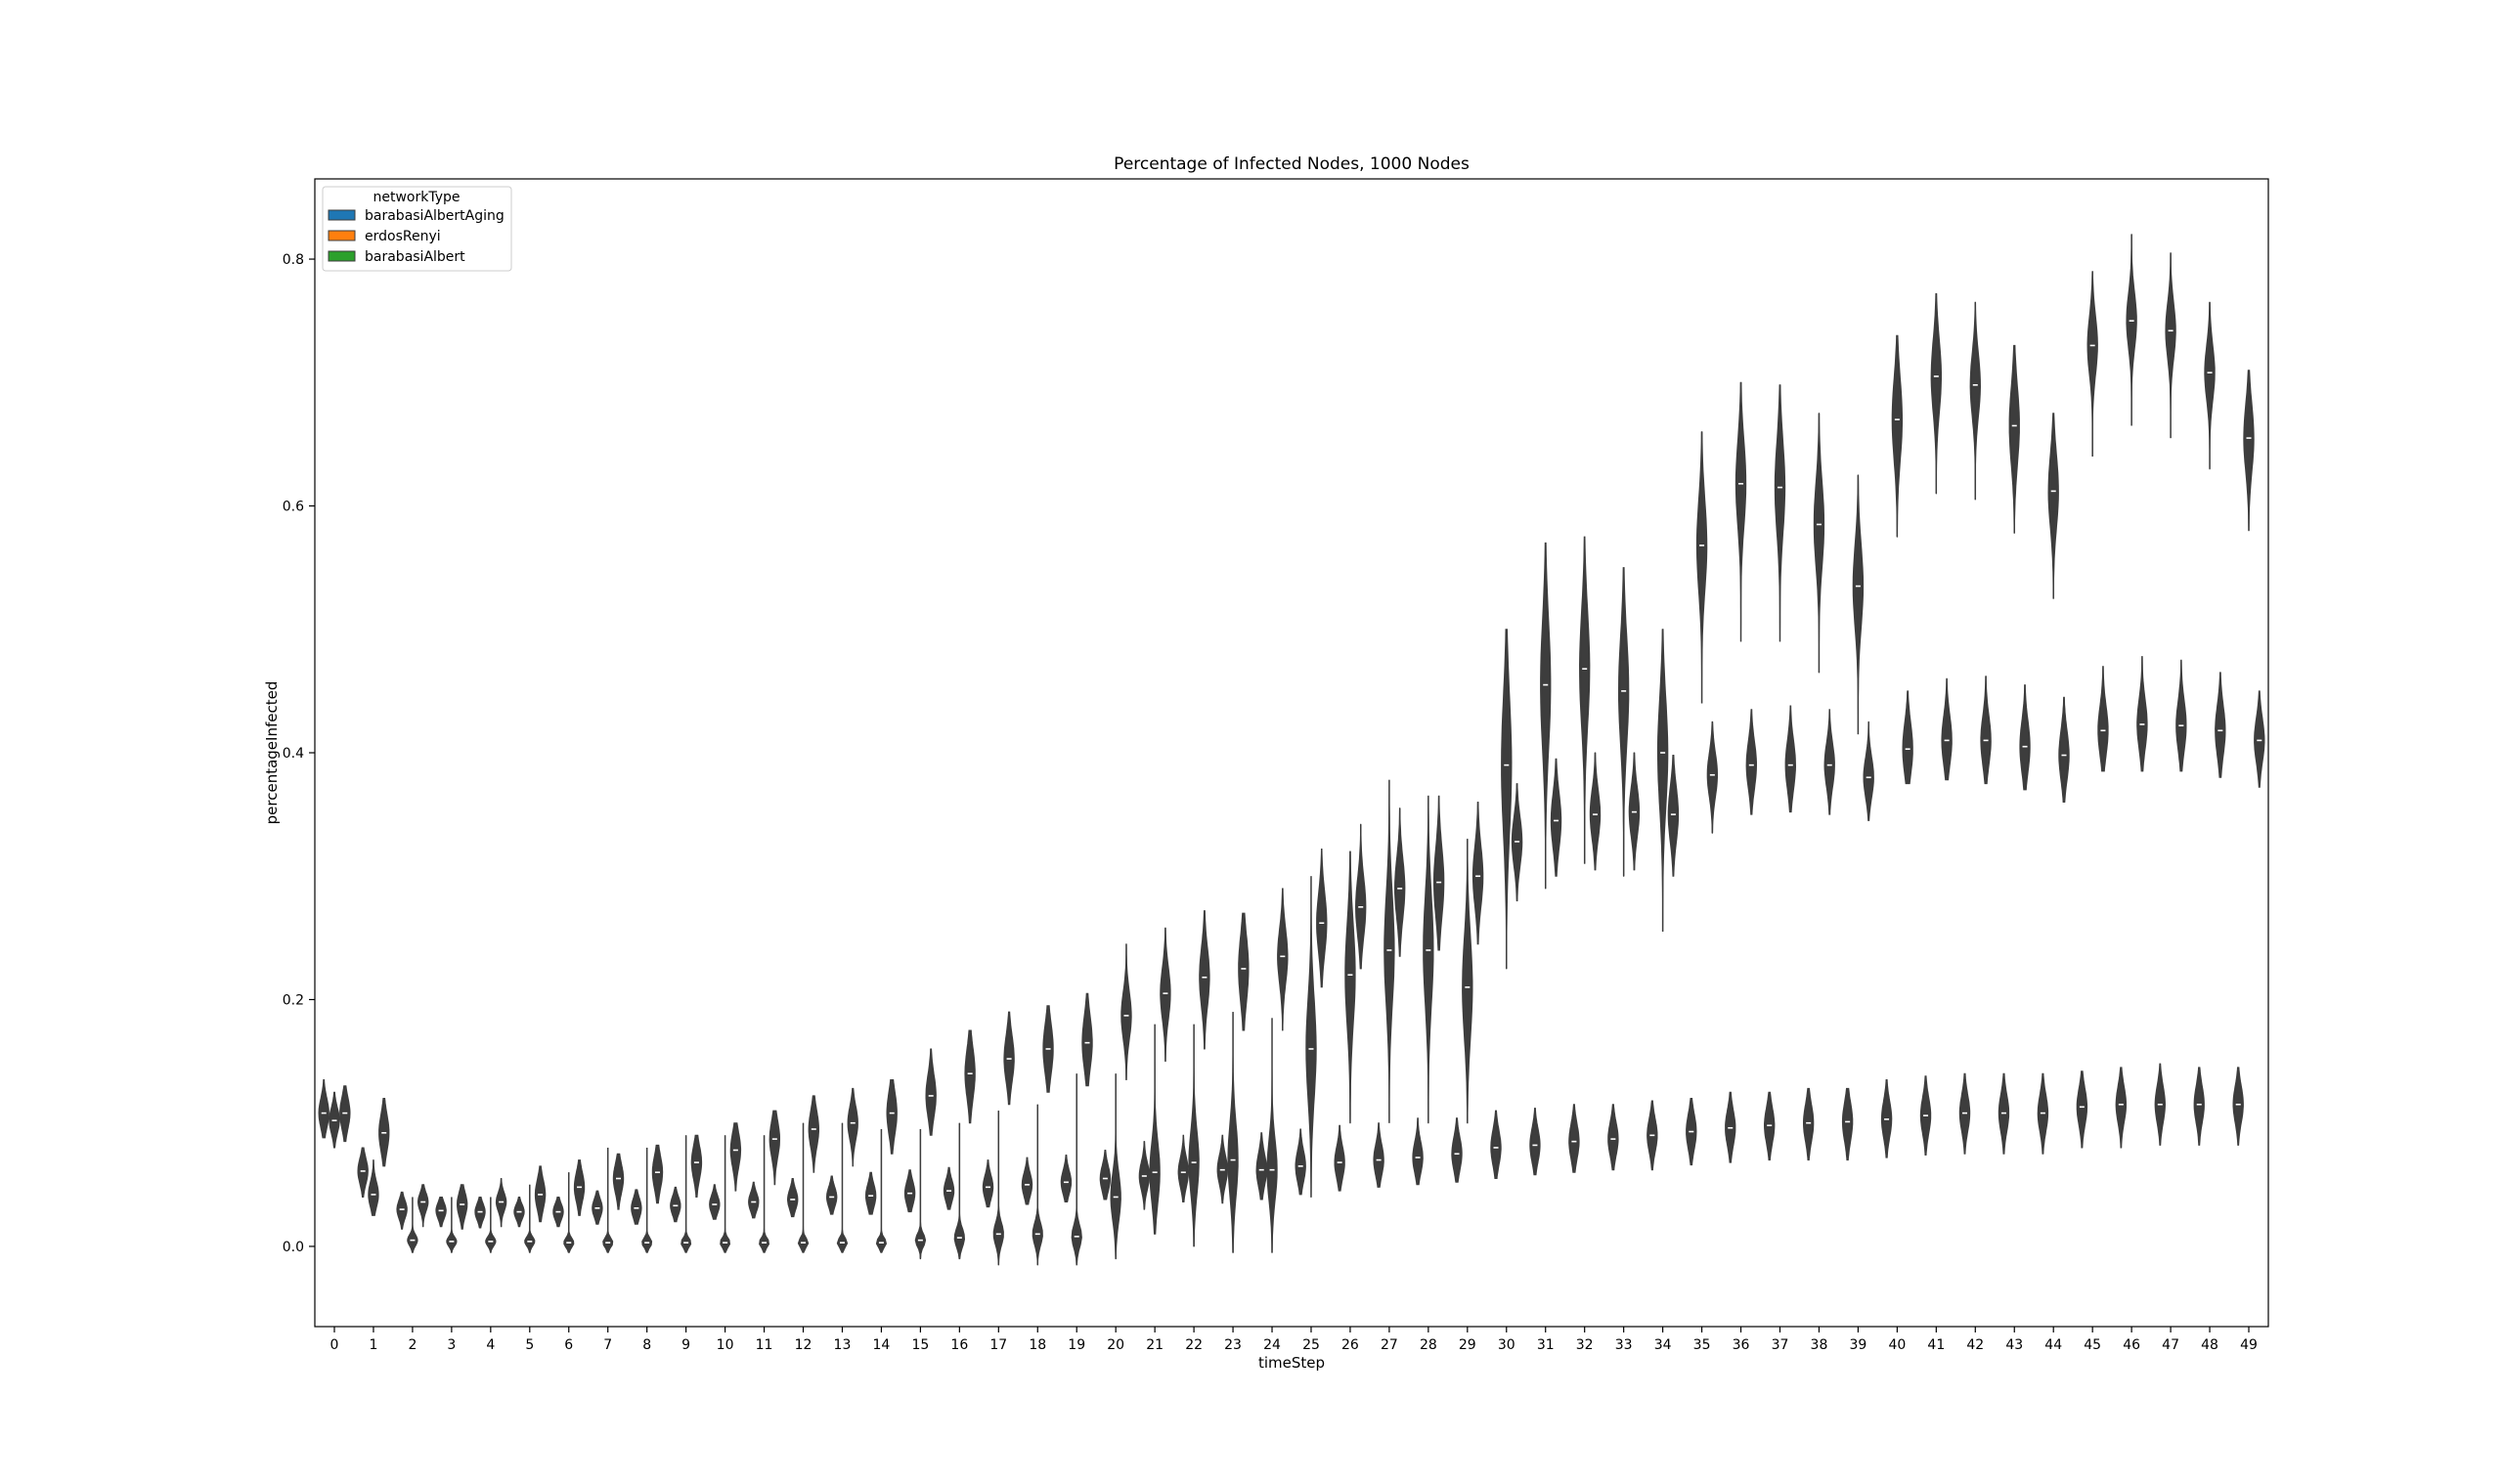 This screenshot has height=1484, width=2503. I want to click on x-tick-label: 25, so click(1311, 1345).